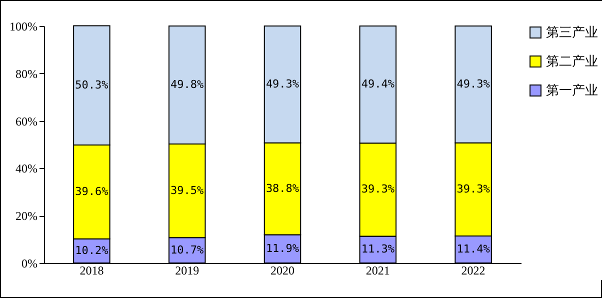  Describe the element at coordinates (27, 216) in the screenshot. I see `y-tick-label: 20%` at that location.